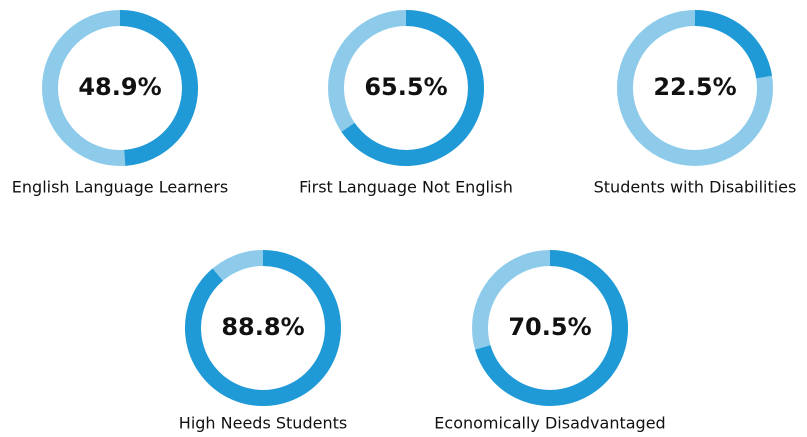 This screenshot has width=807, height=437. Describe the element at coordinates (695, 187) in the screenshot. I see `chart-title: Students with Disabilities` at that location.